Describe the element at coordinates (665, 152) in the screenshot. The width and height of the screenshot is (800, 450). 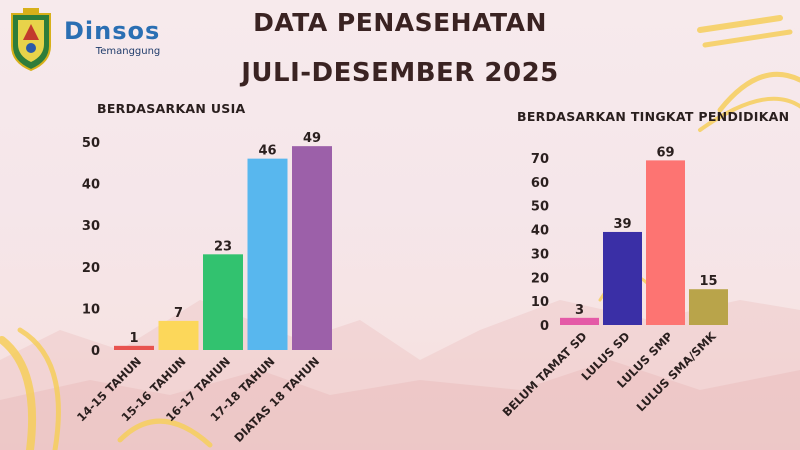
I see `data-label: 69` at that location.